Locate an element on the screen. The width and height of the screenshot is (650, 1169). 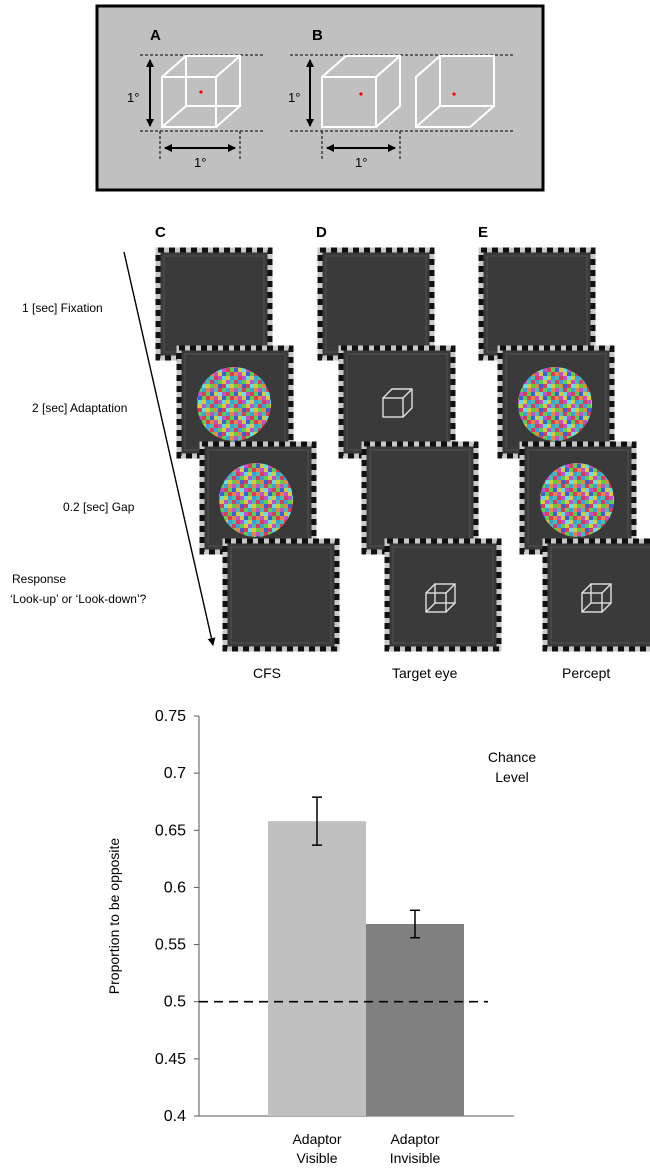
fixation-dot-b-left is located at coordinates (361, 94).